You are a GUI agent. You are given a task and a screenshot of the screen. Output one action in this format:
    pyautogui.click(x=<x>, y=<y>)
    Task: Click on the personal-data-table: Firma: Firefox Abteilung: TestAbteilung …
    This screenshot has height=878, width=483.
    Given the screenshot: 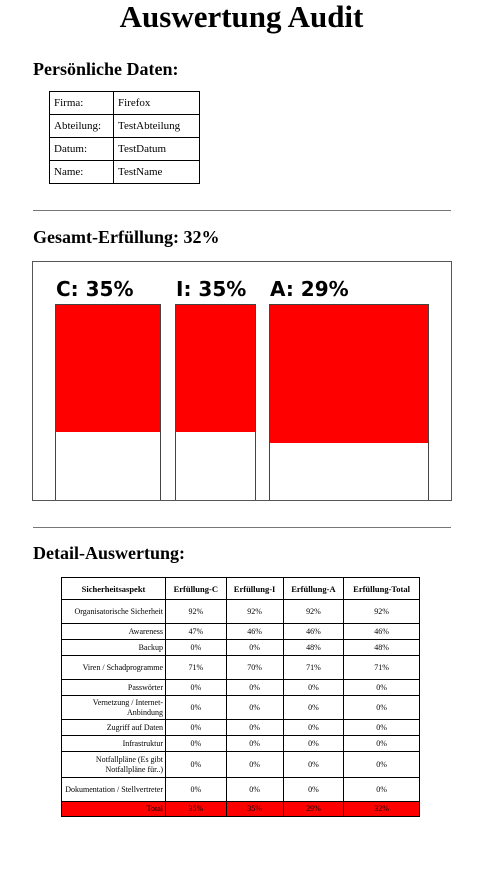 What is the action you would take?
    pyautogui.click(x=124, y=137)
    